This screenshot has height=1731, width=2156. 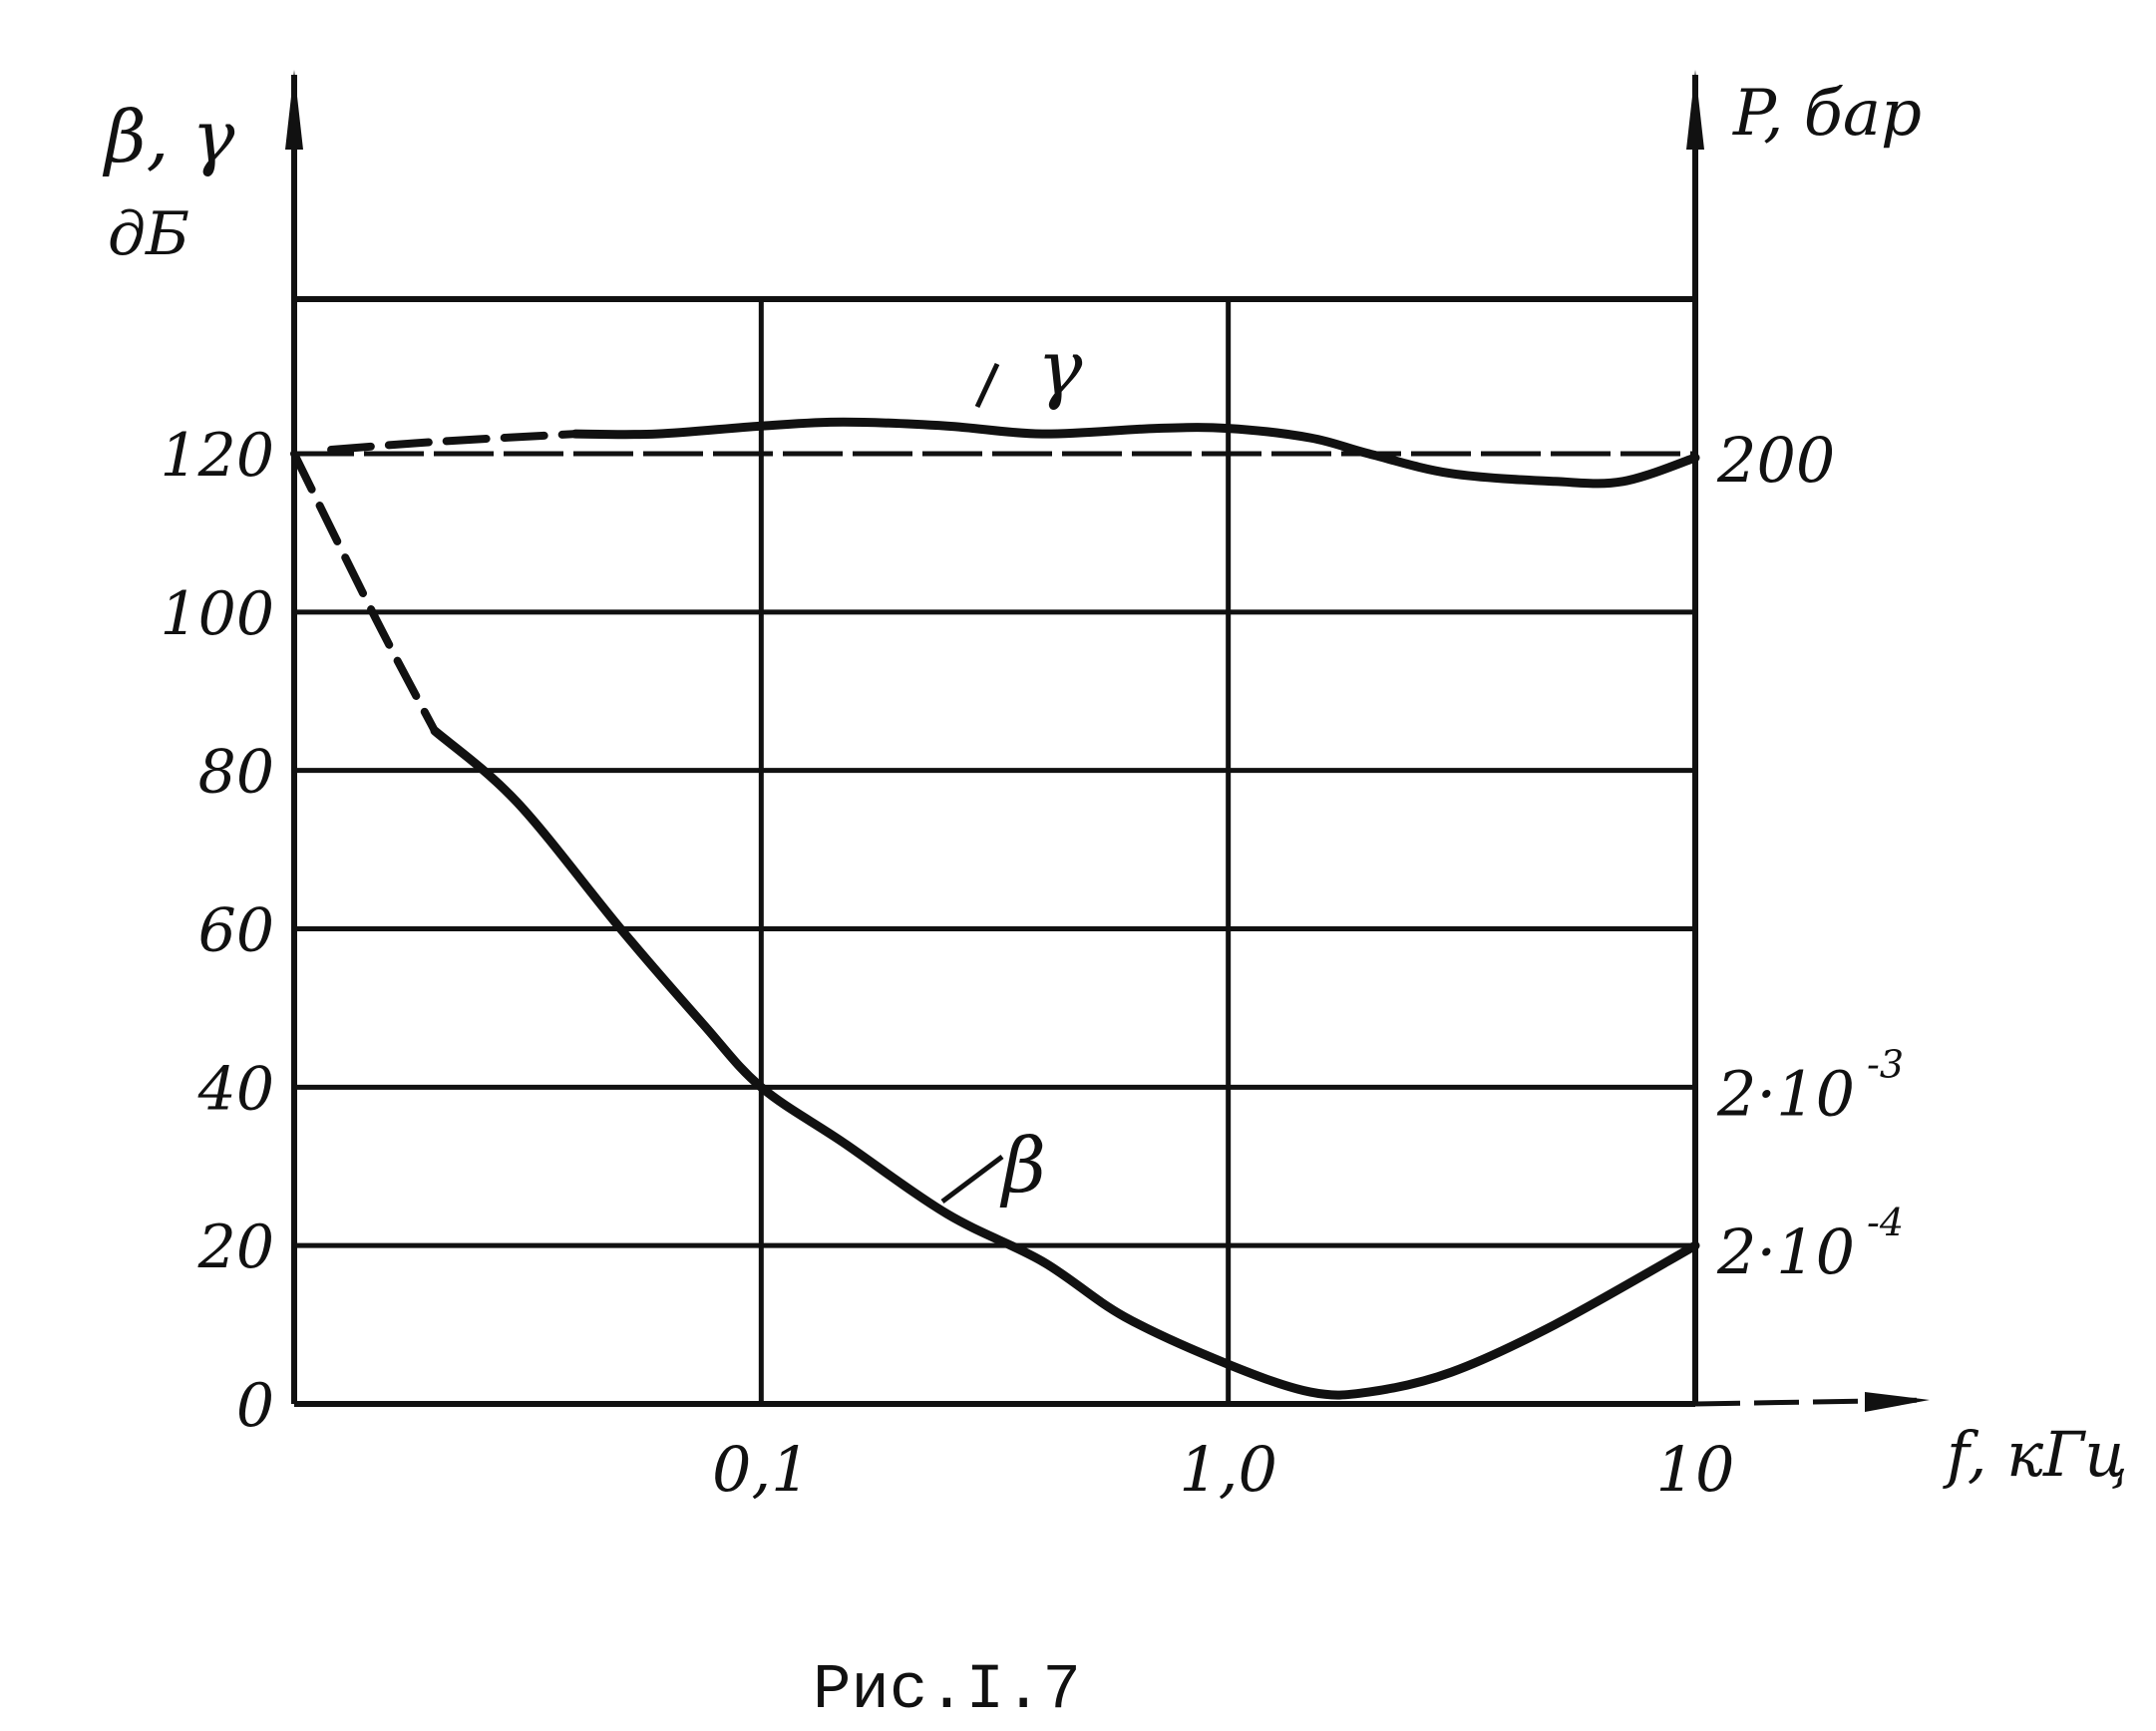 What do you see at coordinates (236, 773) in the screenshot?
I see `y-left-tick-label-80: 80` at bounding box center [236, 773].